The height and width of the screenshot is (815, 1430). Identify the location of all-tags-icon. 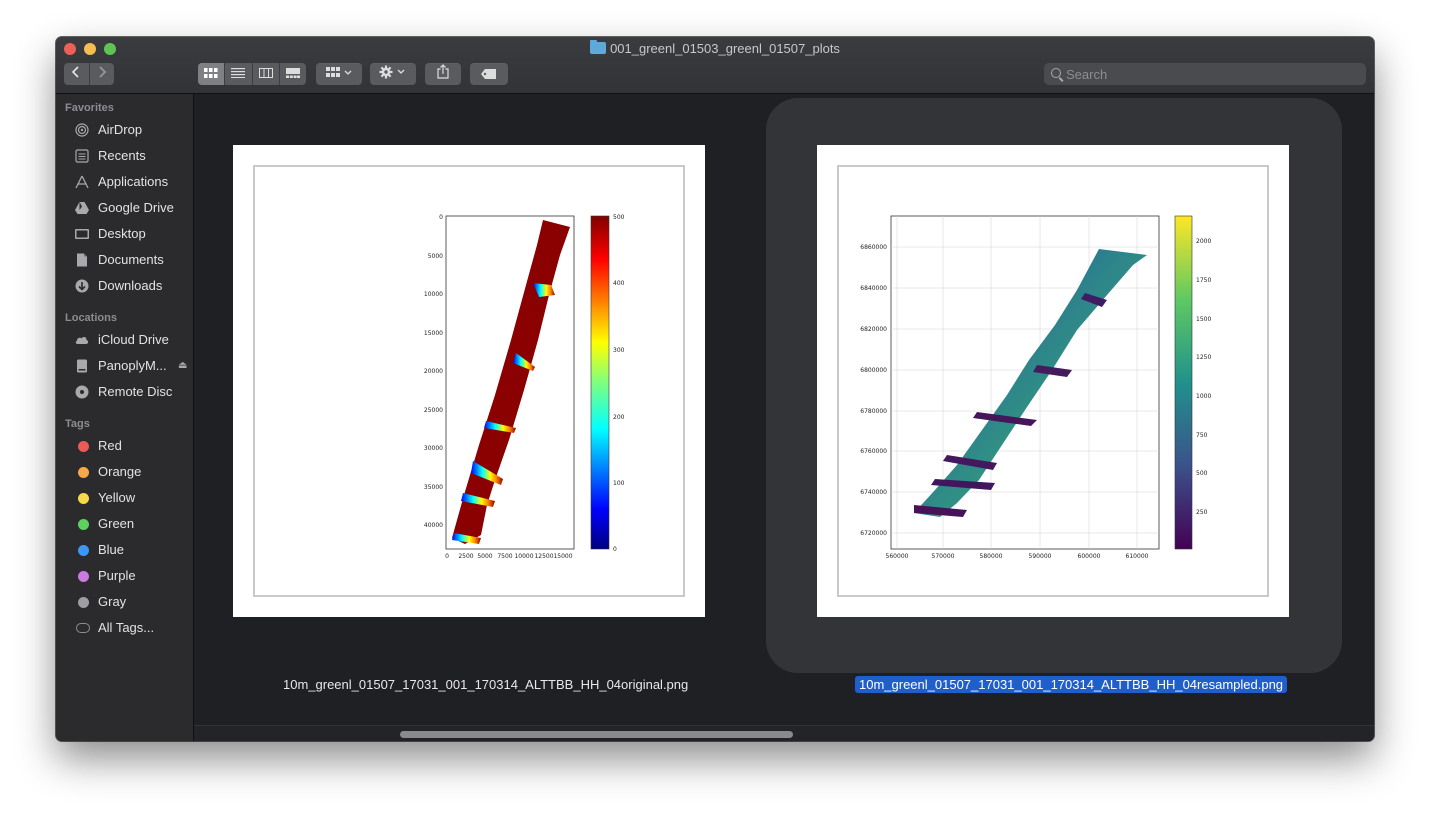
(83, 628).